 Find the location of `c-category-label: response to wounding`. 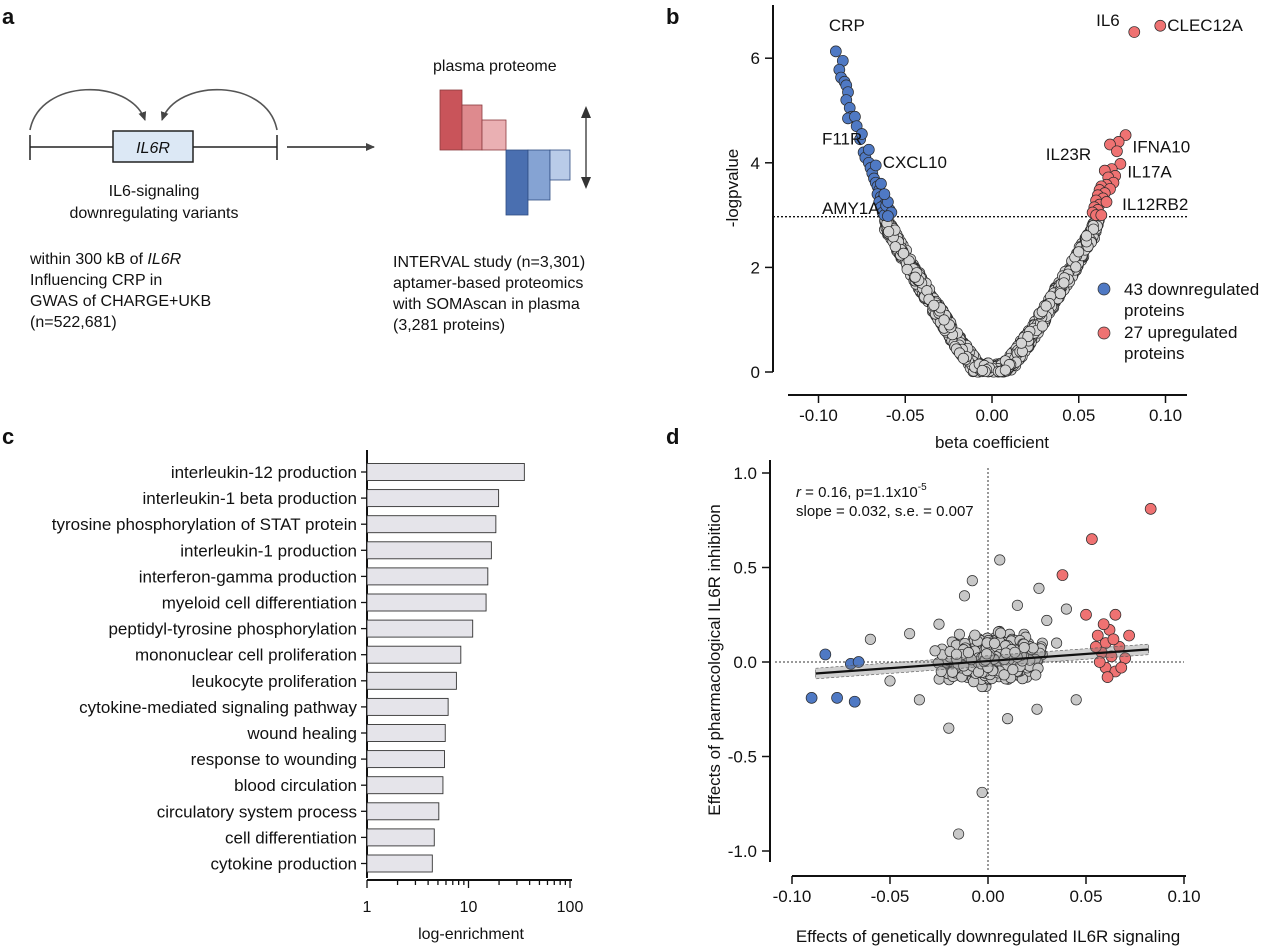

c-category-label: response to wounding is located at coordinates (274, 759).